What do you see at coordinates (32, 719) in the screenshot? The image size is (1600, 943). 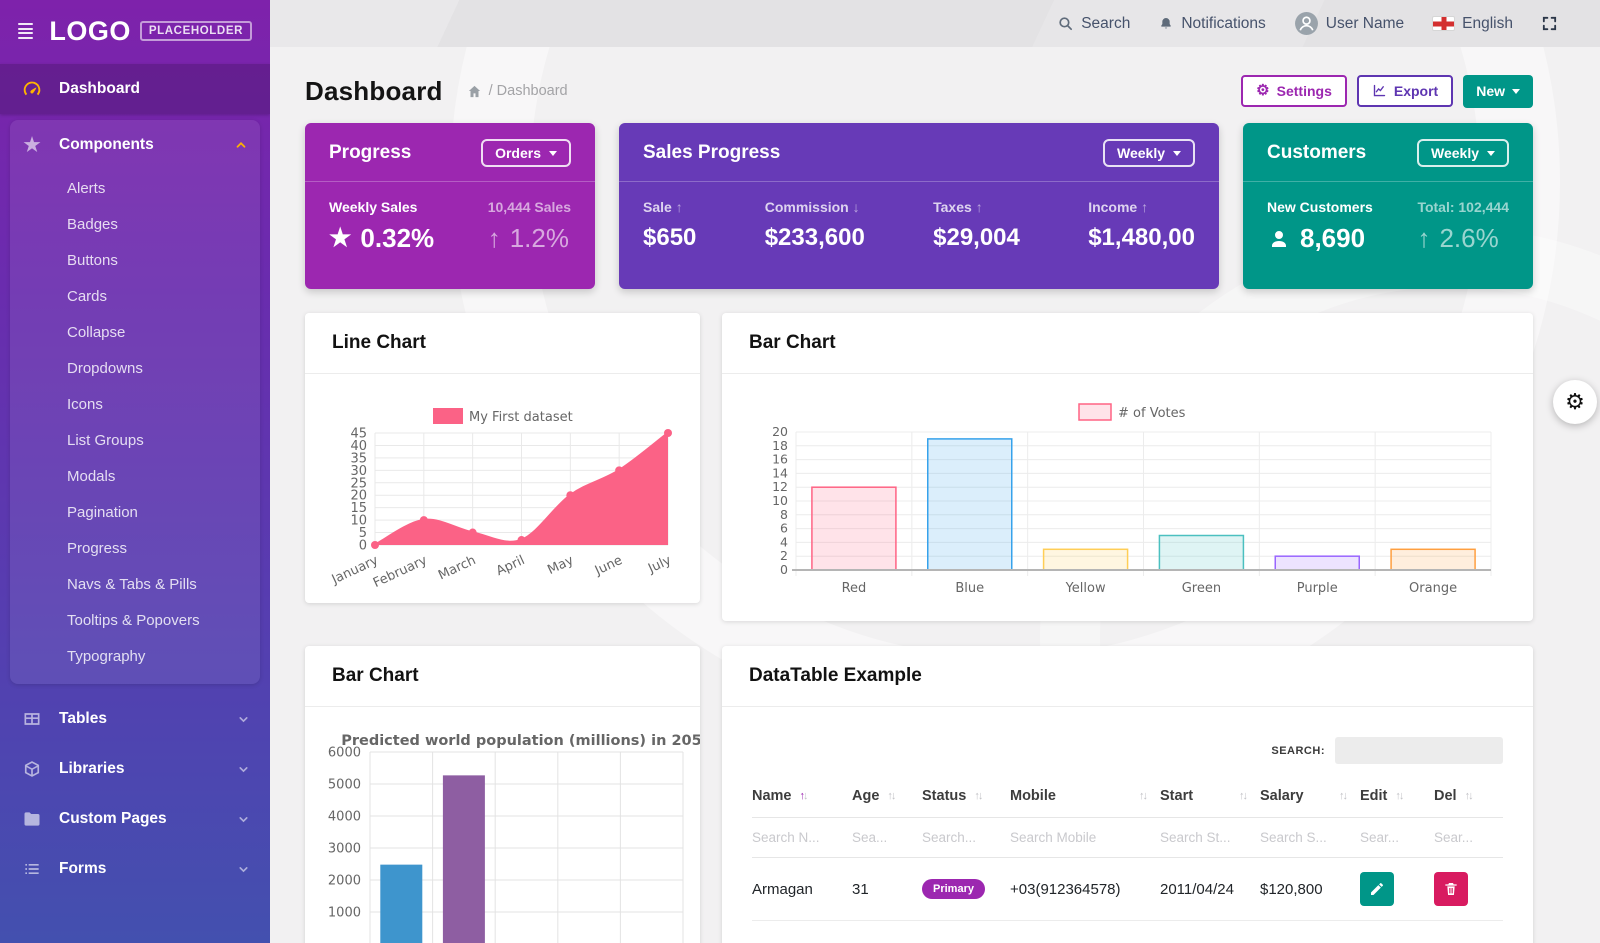 I see `table-icon` at bounding box center [32, 719].